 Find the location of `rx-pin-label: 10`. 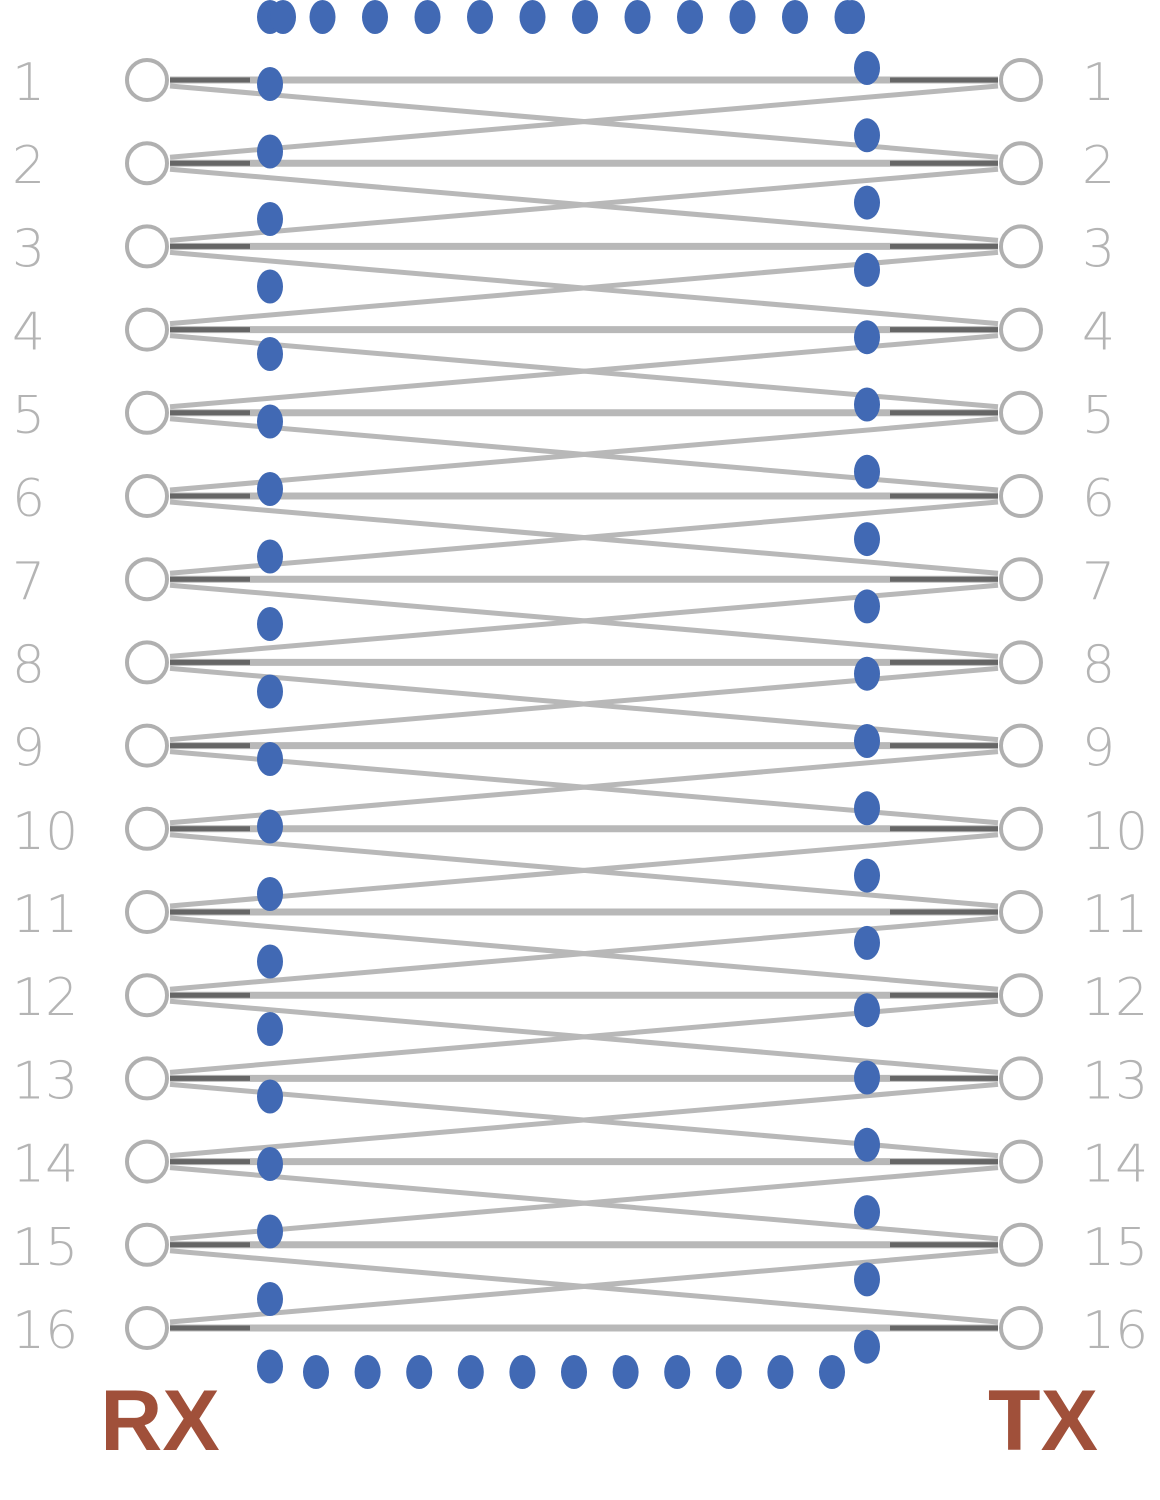

rx-pin-label: 10 is located at coordinates (45, 832).